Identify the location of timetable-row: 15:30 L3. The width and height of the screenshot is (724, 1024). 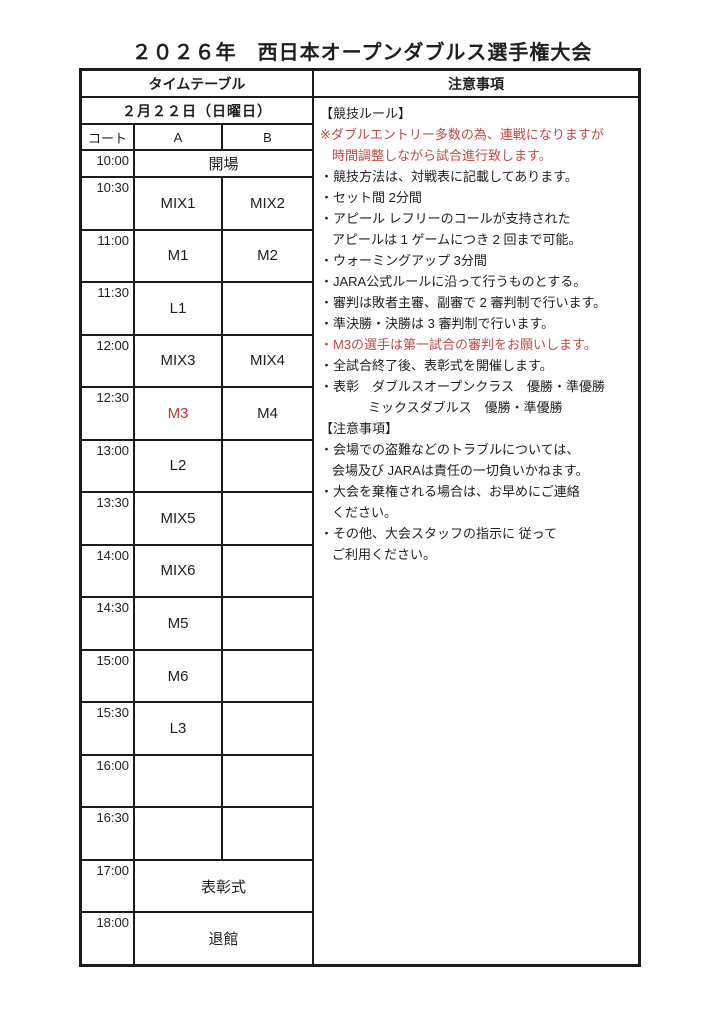
(197, 729).